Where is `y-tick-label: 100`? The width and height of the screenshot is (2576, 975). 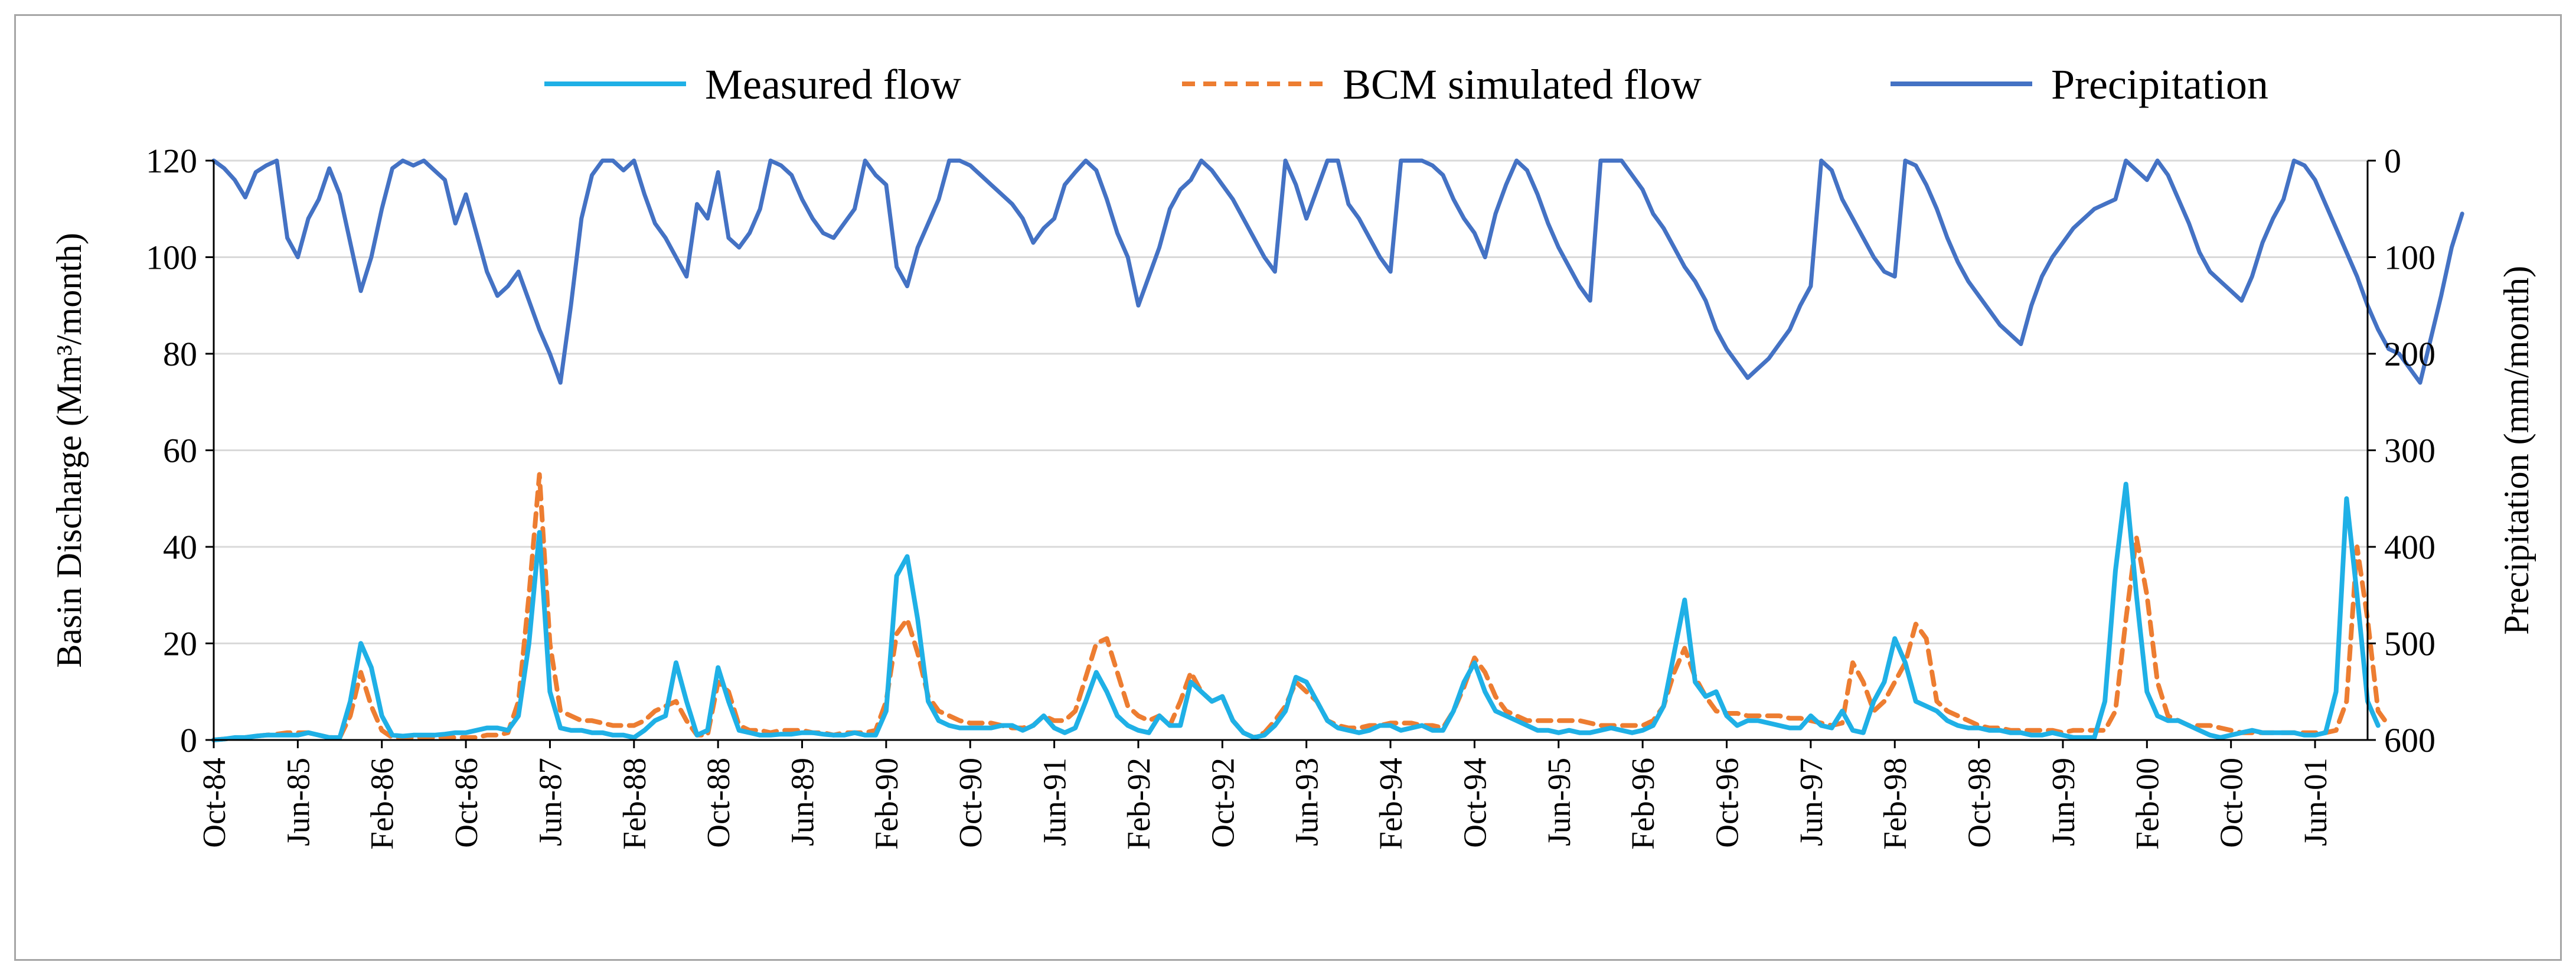 y-tick-label: 100 is located at coordinates (171, 258).